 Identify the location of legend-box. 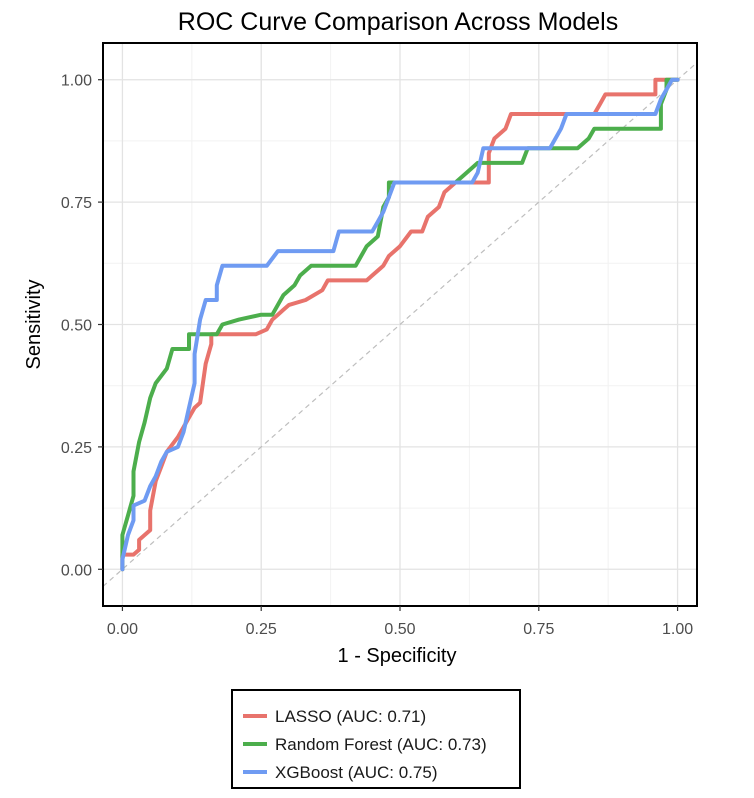
(376, 739).